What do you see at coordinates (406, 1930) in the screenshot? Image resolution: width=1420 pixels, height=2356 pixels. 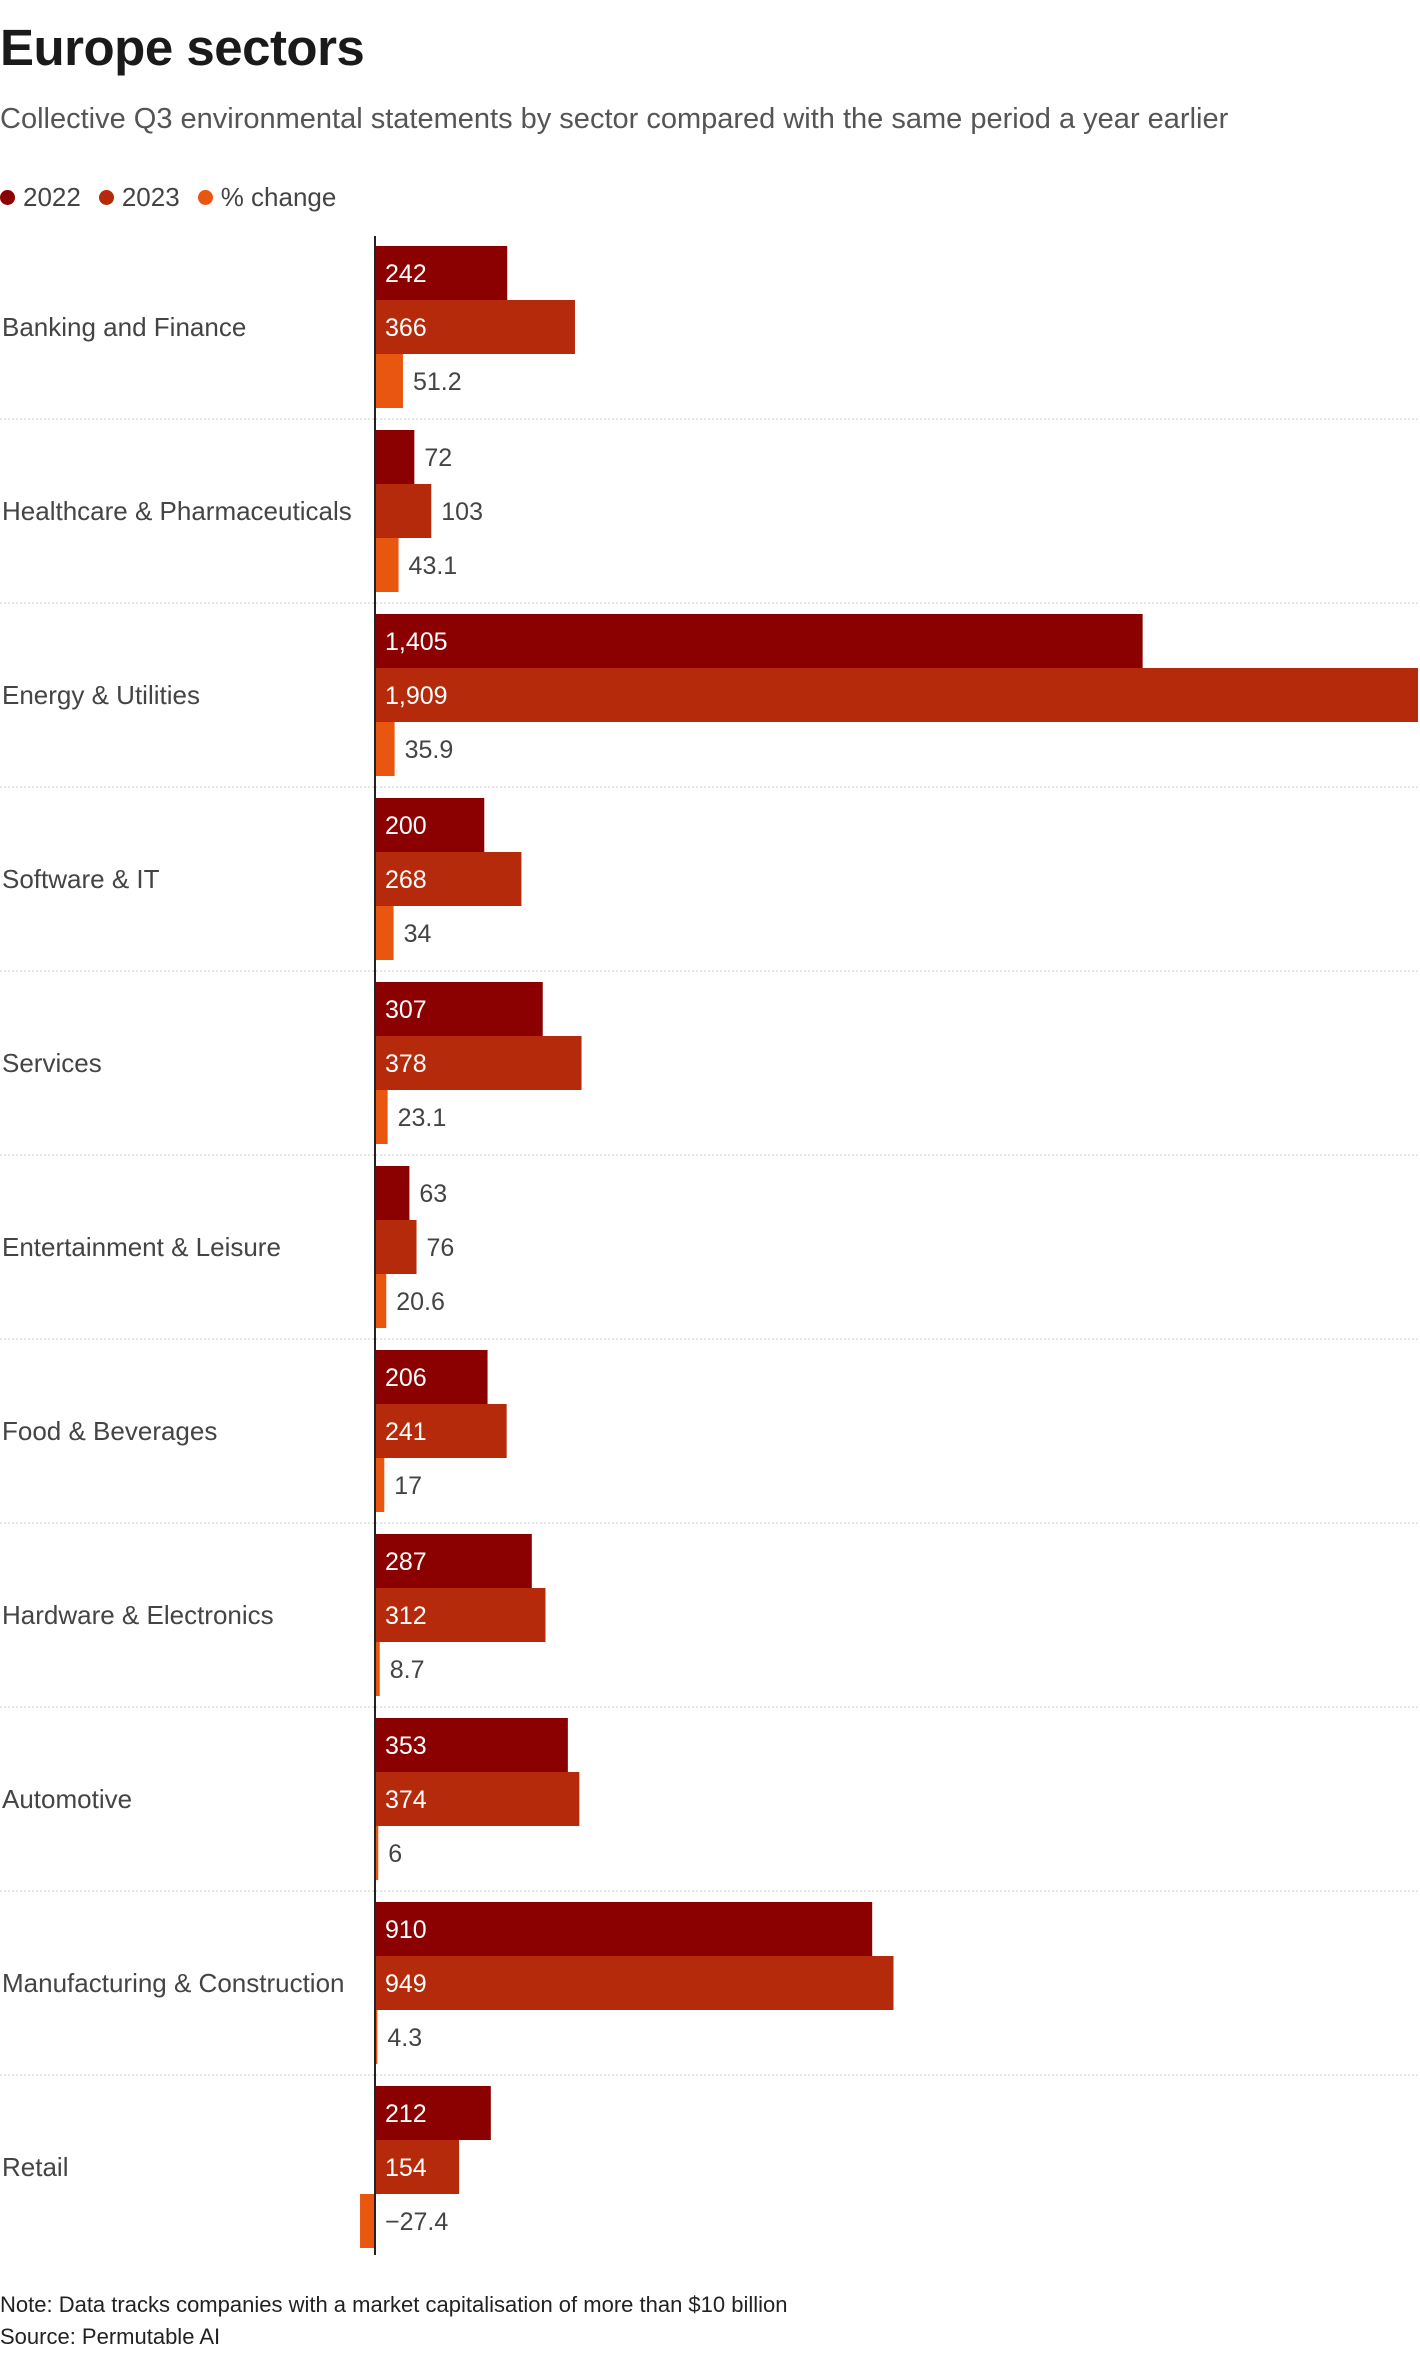 I see `data-label-2022-manufacturing-construction: 910` at bounding box center [406, 1930].